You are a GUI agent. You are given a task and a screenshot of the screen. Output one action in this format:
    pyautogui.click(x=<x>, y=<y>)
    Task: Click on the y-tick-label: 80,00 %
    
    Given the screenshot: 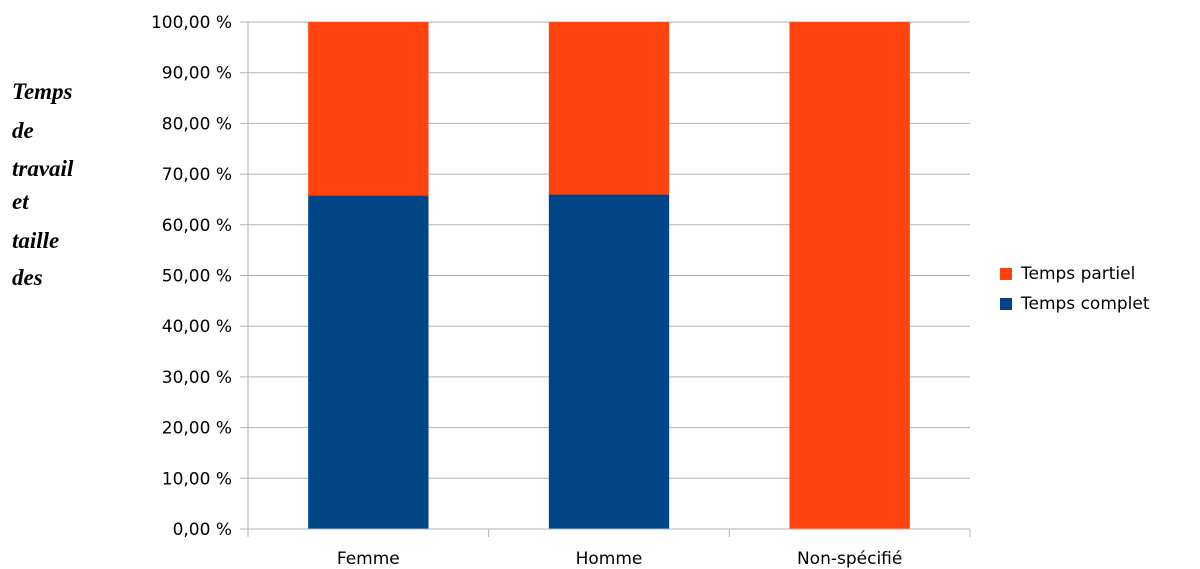 What is the action you would take?
    pyautogui.click(x=197, y=124)
    